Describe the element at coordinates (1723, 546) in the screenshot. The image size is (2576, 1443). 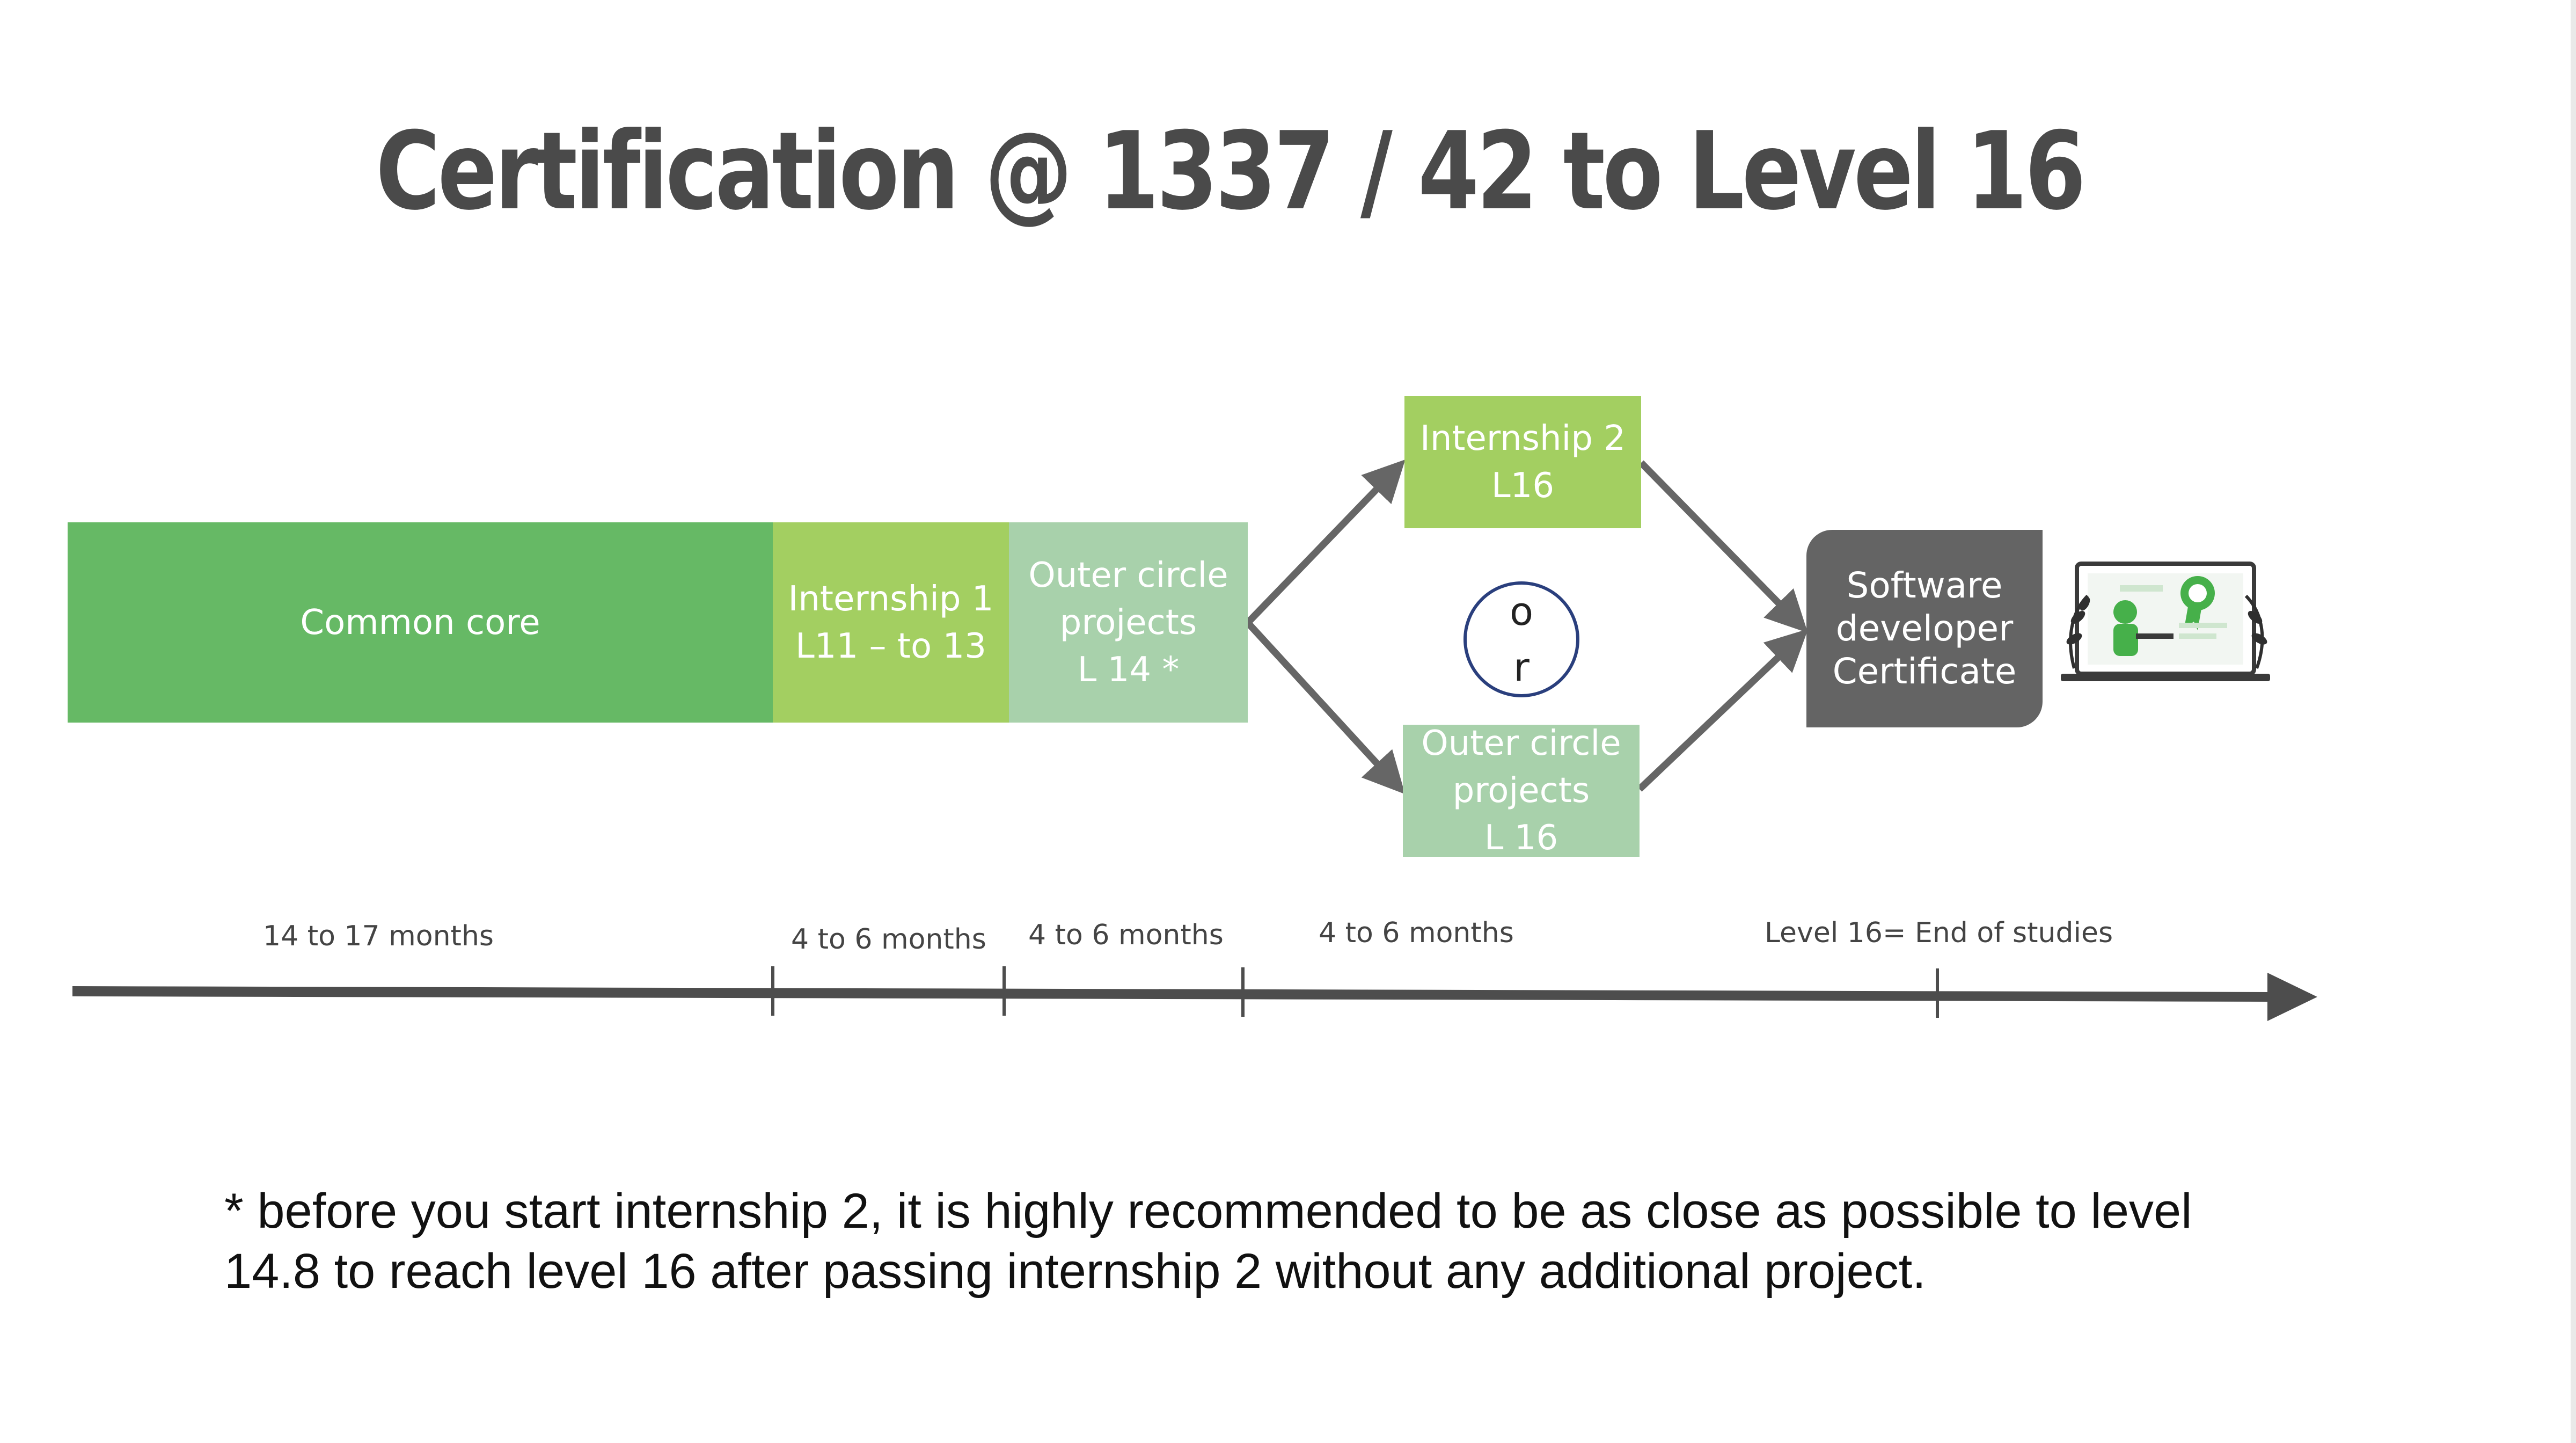
I see `arrow-internship2-to-certificate` at that location.